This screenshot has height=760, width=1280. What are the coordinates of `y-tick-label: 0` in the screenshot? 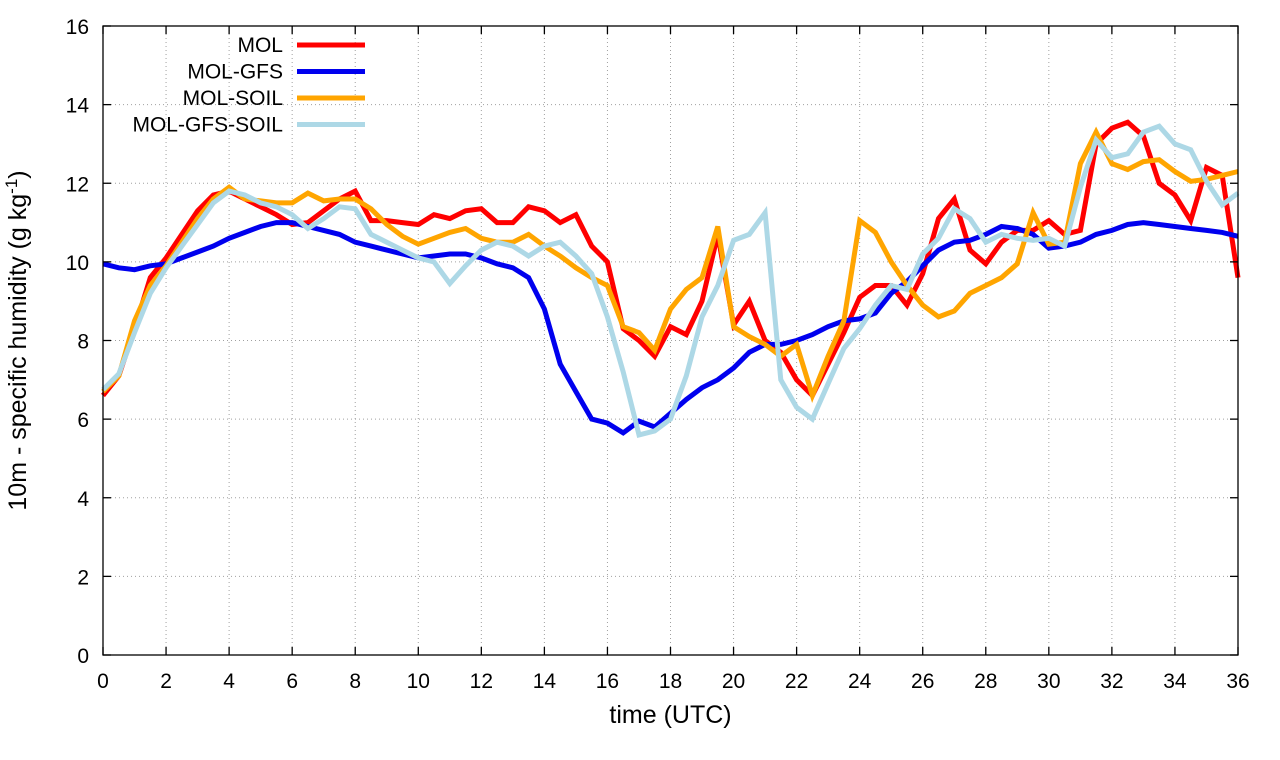 It's located at (83, 656).